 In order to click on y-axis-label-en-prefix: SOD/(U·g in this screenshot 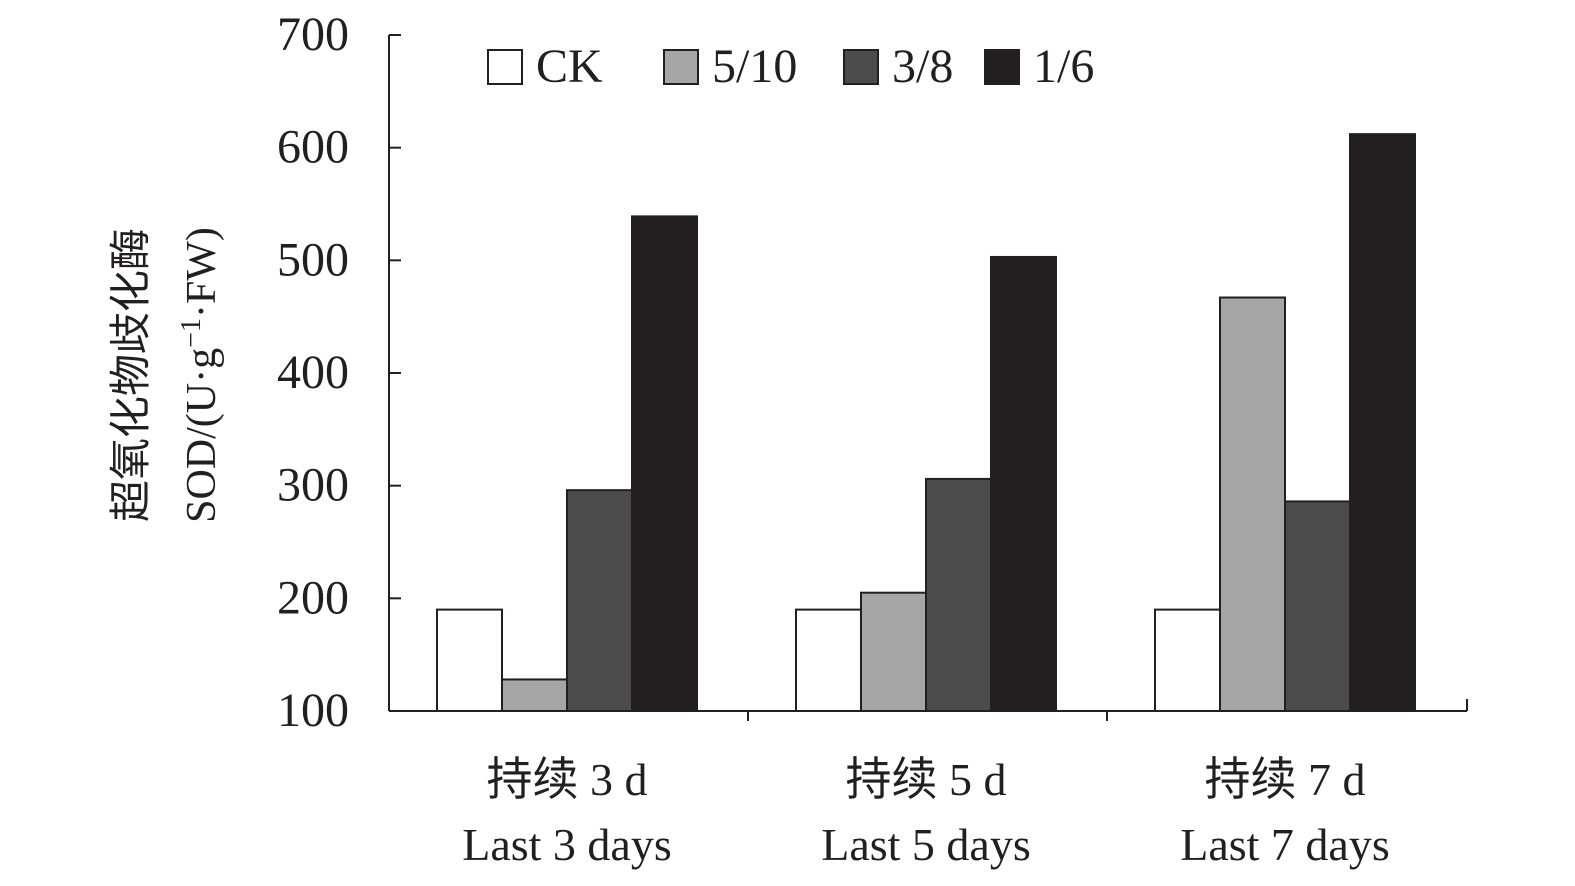, I will do `click(202, 435)`.